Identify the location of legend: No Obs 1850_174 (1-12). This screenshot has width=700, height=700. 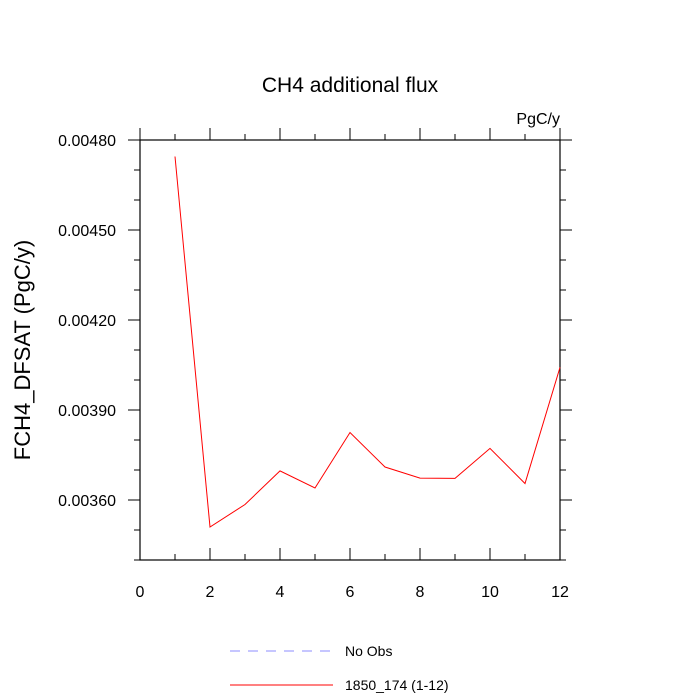
(339, 668).